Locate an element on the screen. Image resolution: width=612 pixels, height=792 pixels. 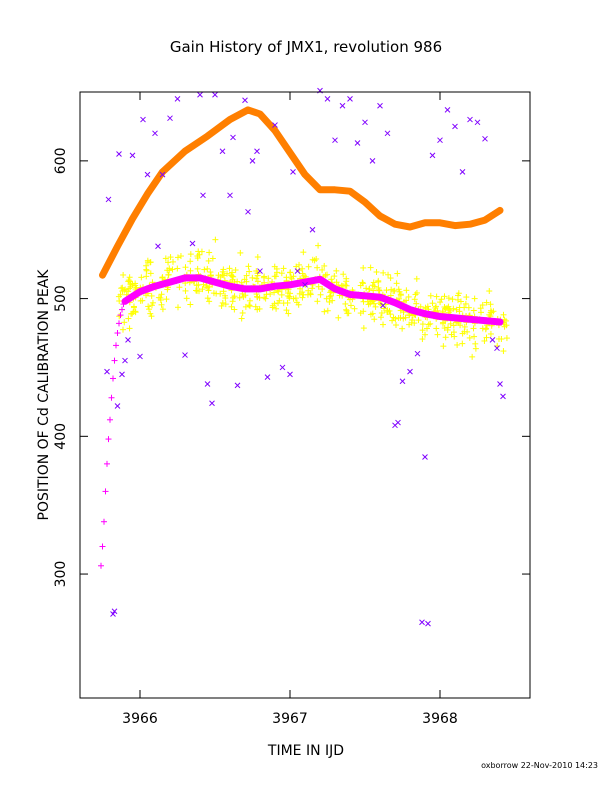
footer-credit: oxborrow 22-Nov-2010 14:23 is located at coordinates (539, 765).